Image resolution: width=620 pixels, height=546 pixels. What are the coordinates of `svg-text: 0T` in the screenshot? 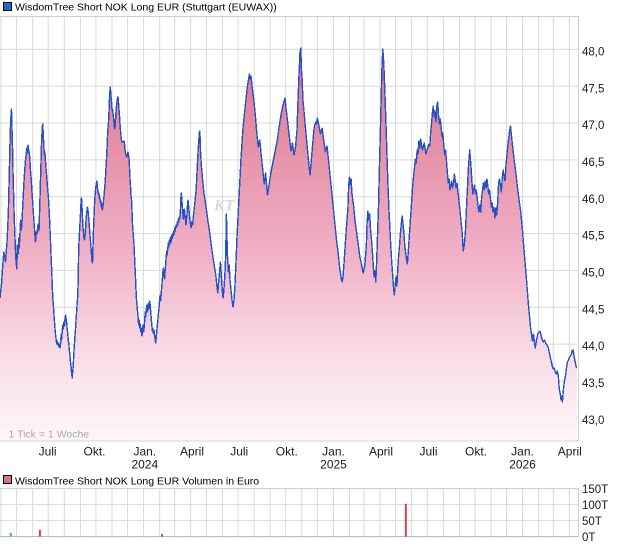 It's located at (588, 538).